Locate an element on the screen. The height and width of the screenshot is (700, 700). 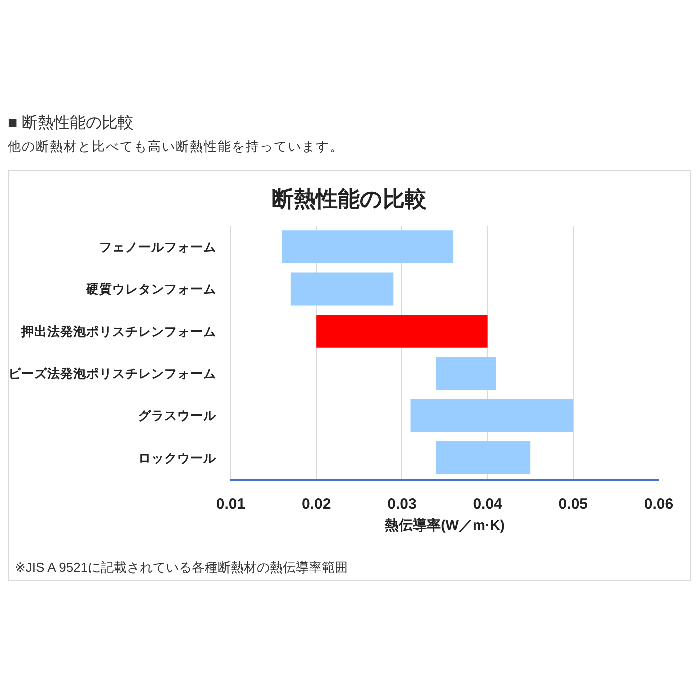
x-tick-label: 0.04 is located at coordinates (488, 504).